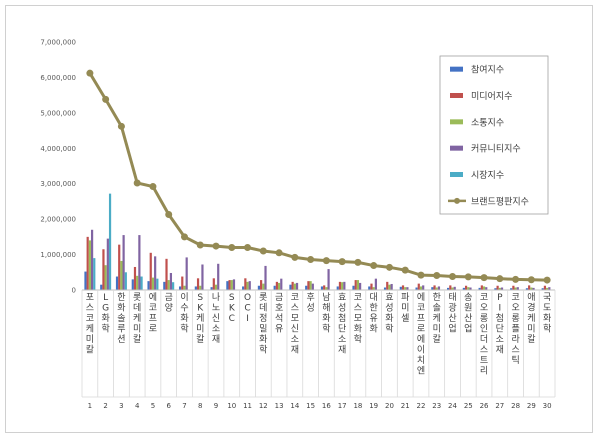 The width and height of the screenshot is (600, 440). I want to click on category-number: 9, so click(216, 406).